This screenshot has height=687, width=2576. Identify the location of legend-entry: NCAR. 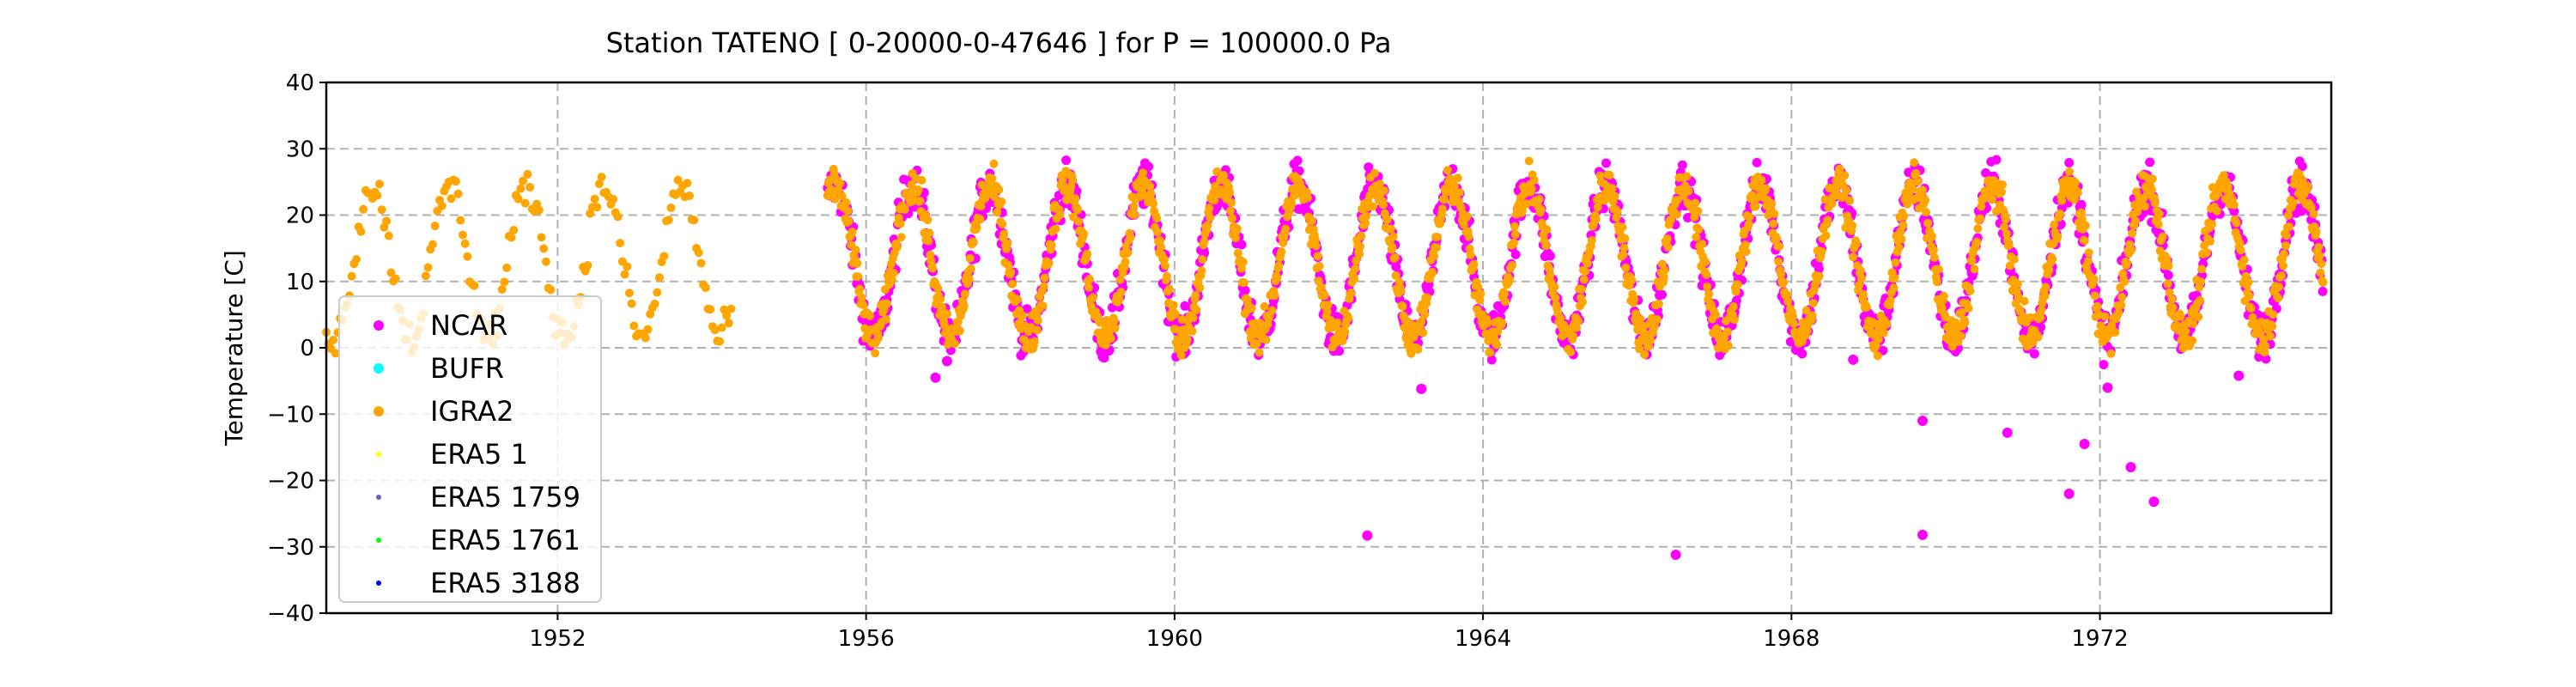
(441, 325).